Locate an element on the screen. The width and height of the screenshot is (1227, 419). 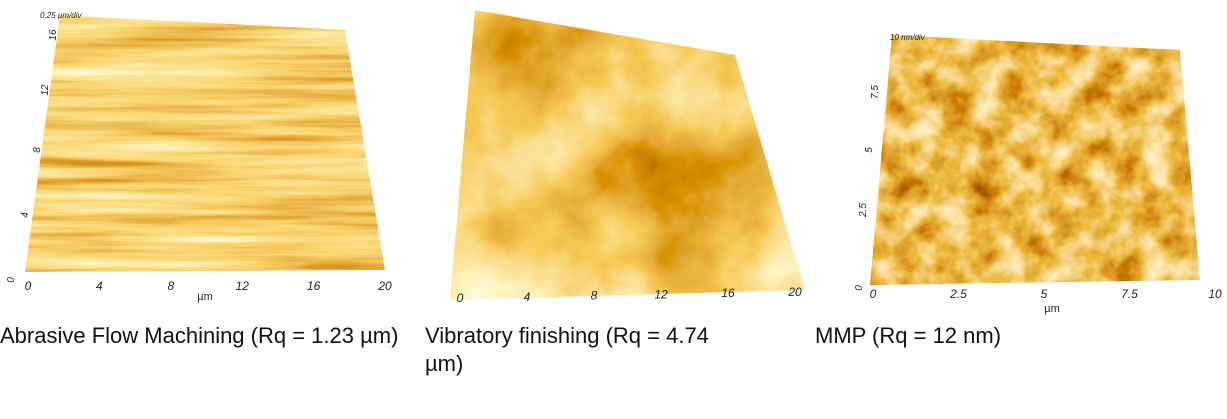
y-tick-label: 2.5 is located at coordinates (863, 210).